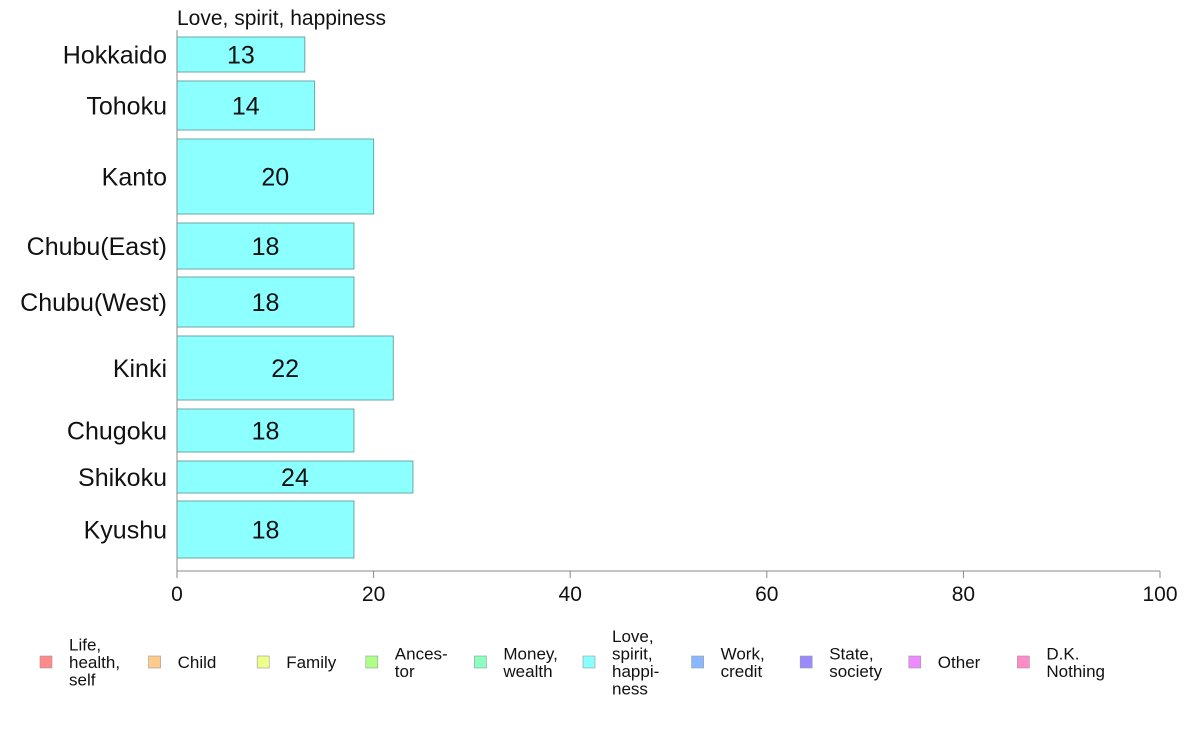  I want to click on bar-value-label: 13, so click(241, 56).